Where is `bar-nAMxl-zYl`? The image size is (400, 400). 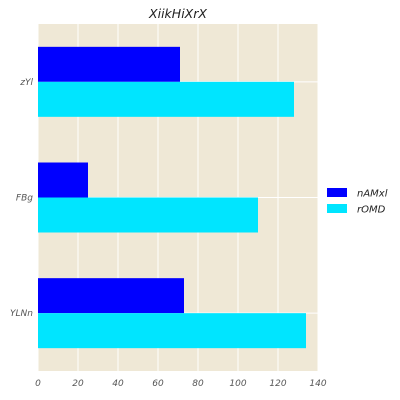 bar-nAMxl-zYl is located at coordinates (109, 64).